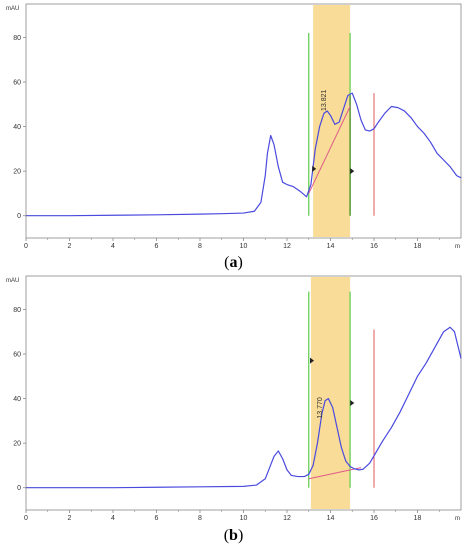  What do you see at coordinates (157, 518) in the screenshot?
I see `b-xtick-label-6: 6` at bounding box center [157, 518].